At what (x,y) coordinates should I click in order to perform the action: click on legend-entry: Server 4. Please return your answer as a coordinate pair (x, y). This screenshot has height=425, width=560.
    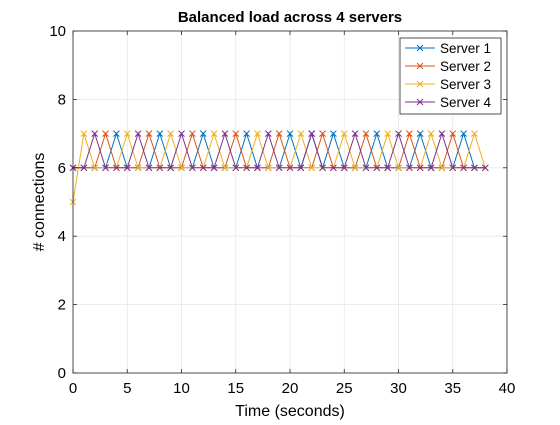
    Looking at the image, I should click on (448, 102).